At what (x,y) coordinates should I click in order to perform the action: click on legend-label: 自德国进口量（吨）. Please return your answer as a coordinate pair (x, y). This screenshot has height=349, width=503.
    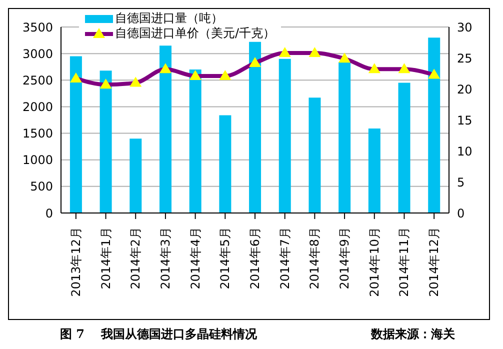
    Looking at the image, I should click on (169, 18).